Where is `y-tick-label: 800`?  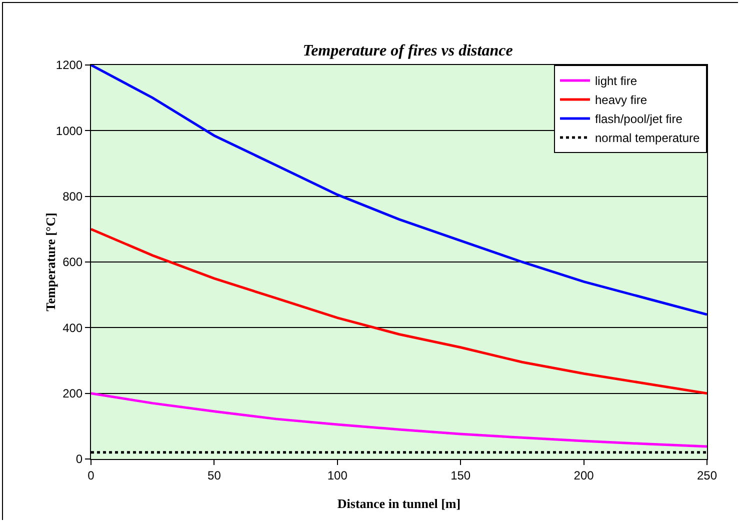 y-tick-label: 800 is located at coordinates (72, 197).